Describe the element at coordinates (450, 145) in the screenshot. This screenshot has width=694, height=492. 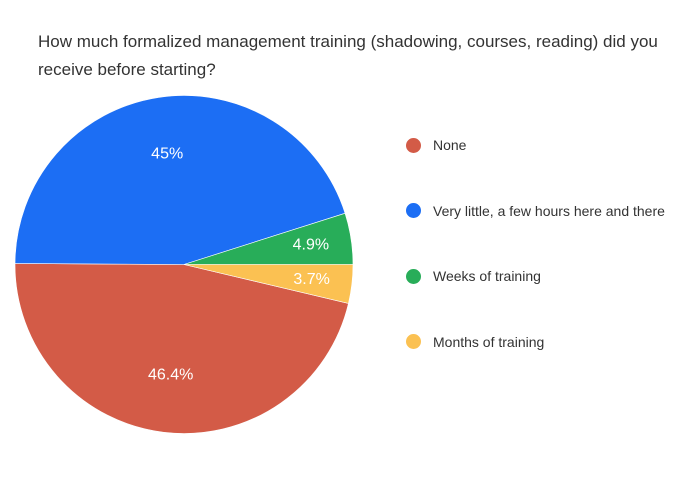
I see `legend-label: None` at that location.